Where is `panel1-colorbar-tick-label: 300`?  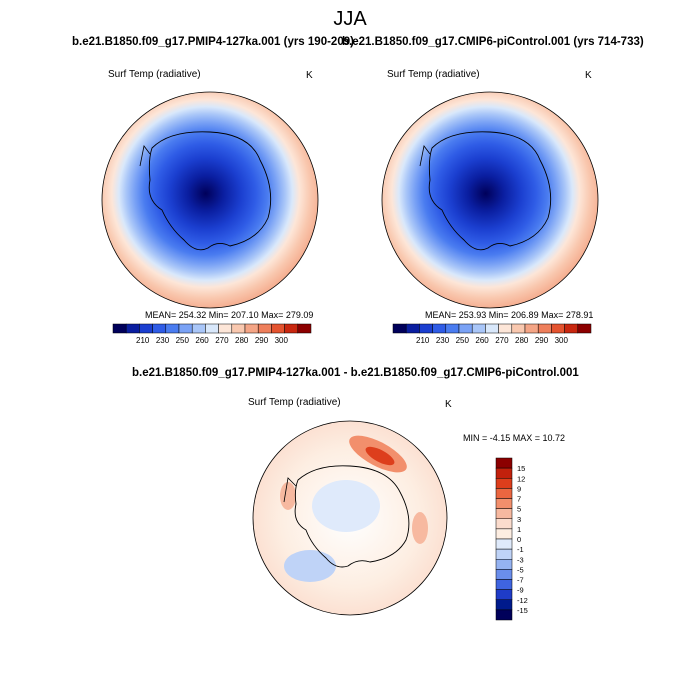
panel1-colorbar-tick-label: 300 is located at coordinates (282, 340).